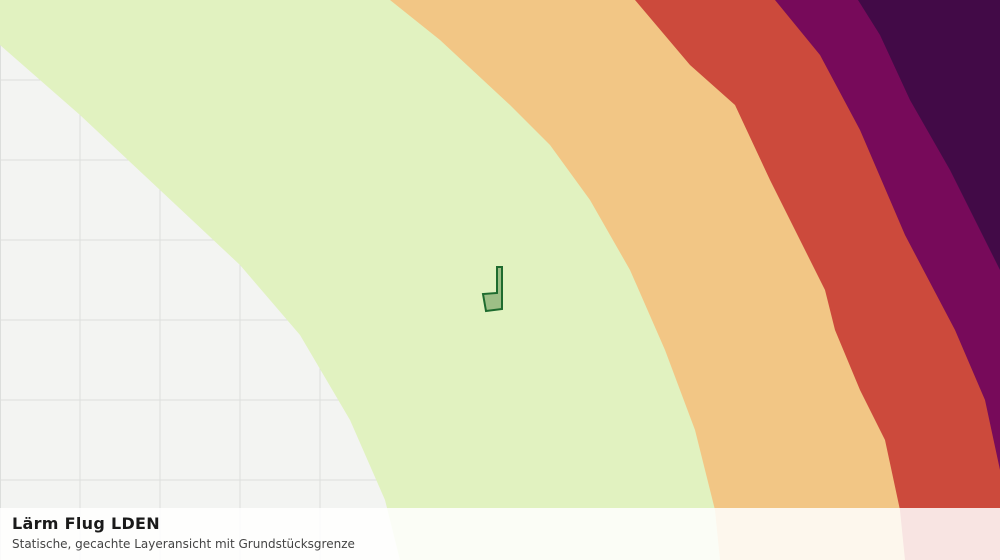 This screenshot has height=560, width=1000. Describe the element at coordinates (492, 289) in the screenshot. I see `parcel-boundary` at that location.